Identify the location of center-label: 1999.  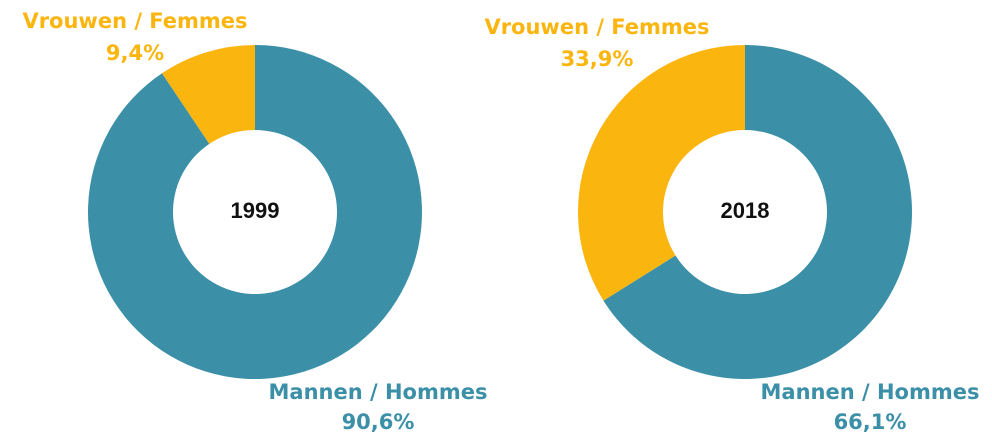
(255, 210).